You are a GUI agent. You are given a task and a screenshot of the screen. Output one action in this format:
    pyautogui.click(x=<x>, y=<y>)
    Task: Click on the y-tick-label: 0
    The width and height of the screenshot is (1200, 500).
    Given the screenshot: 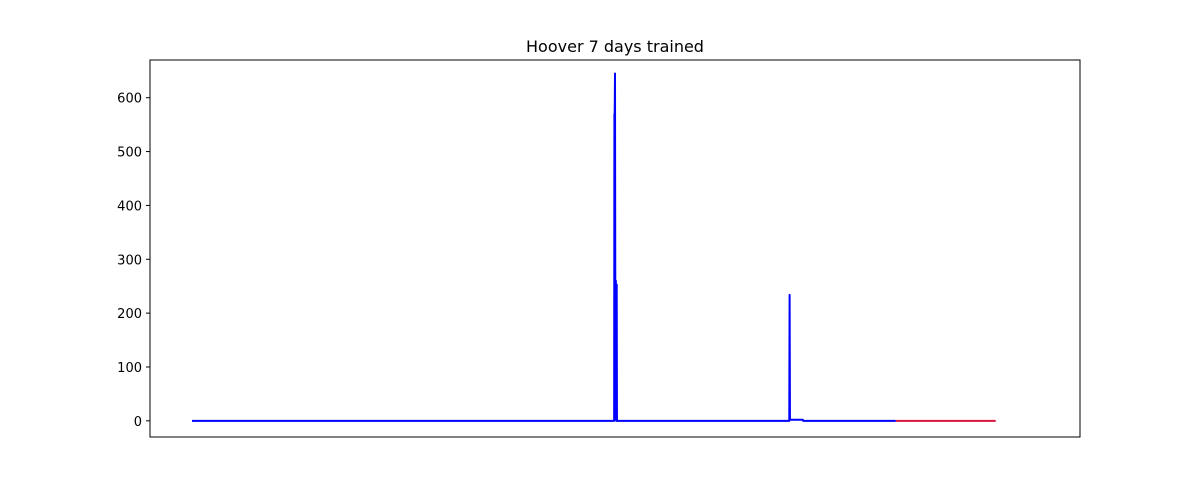 What is the action you would take?
    pyautogui.click(x=138, y=422)
    